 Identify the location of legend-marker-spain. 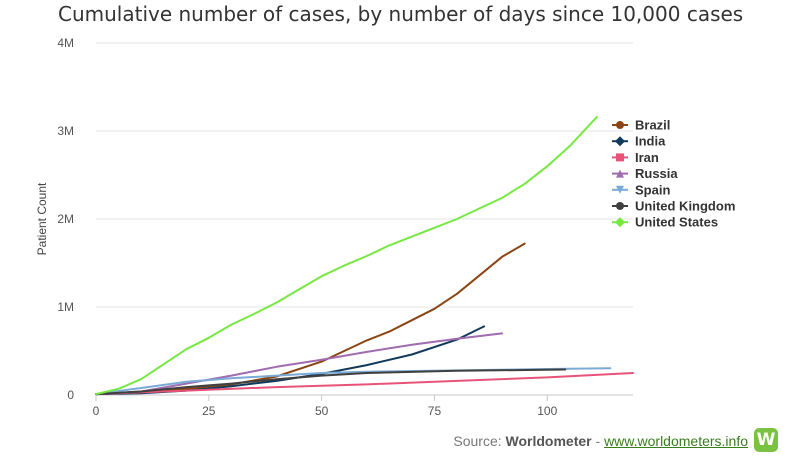
(620, 189).